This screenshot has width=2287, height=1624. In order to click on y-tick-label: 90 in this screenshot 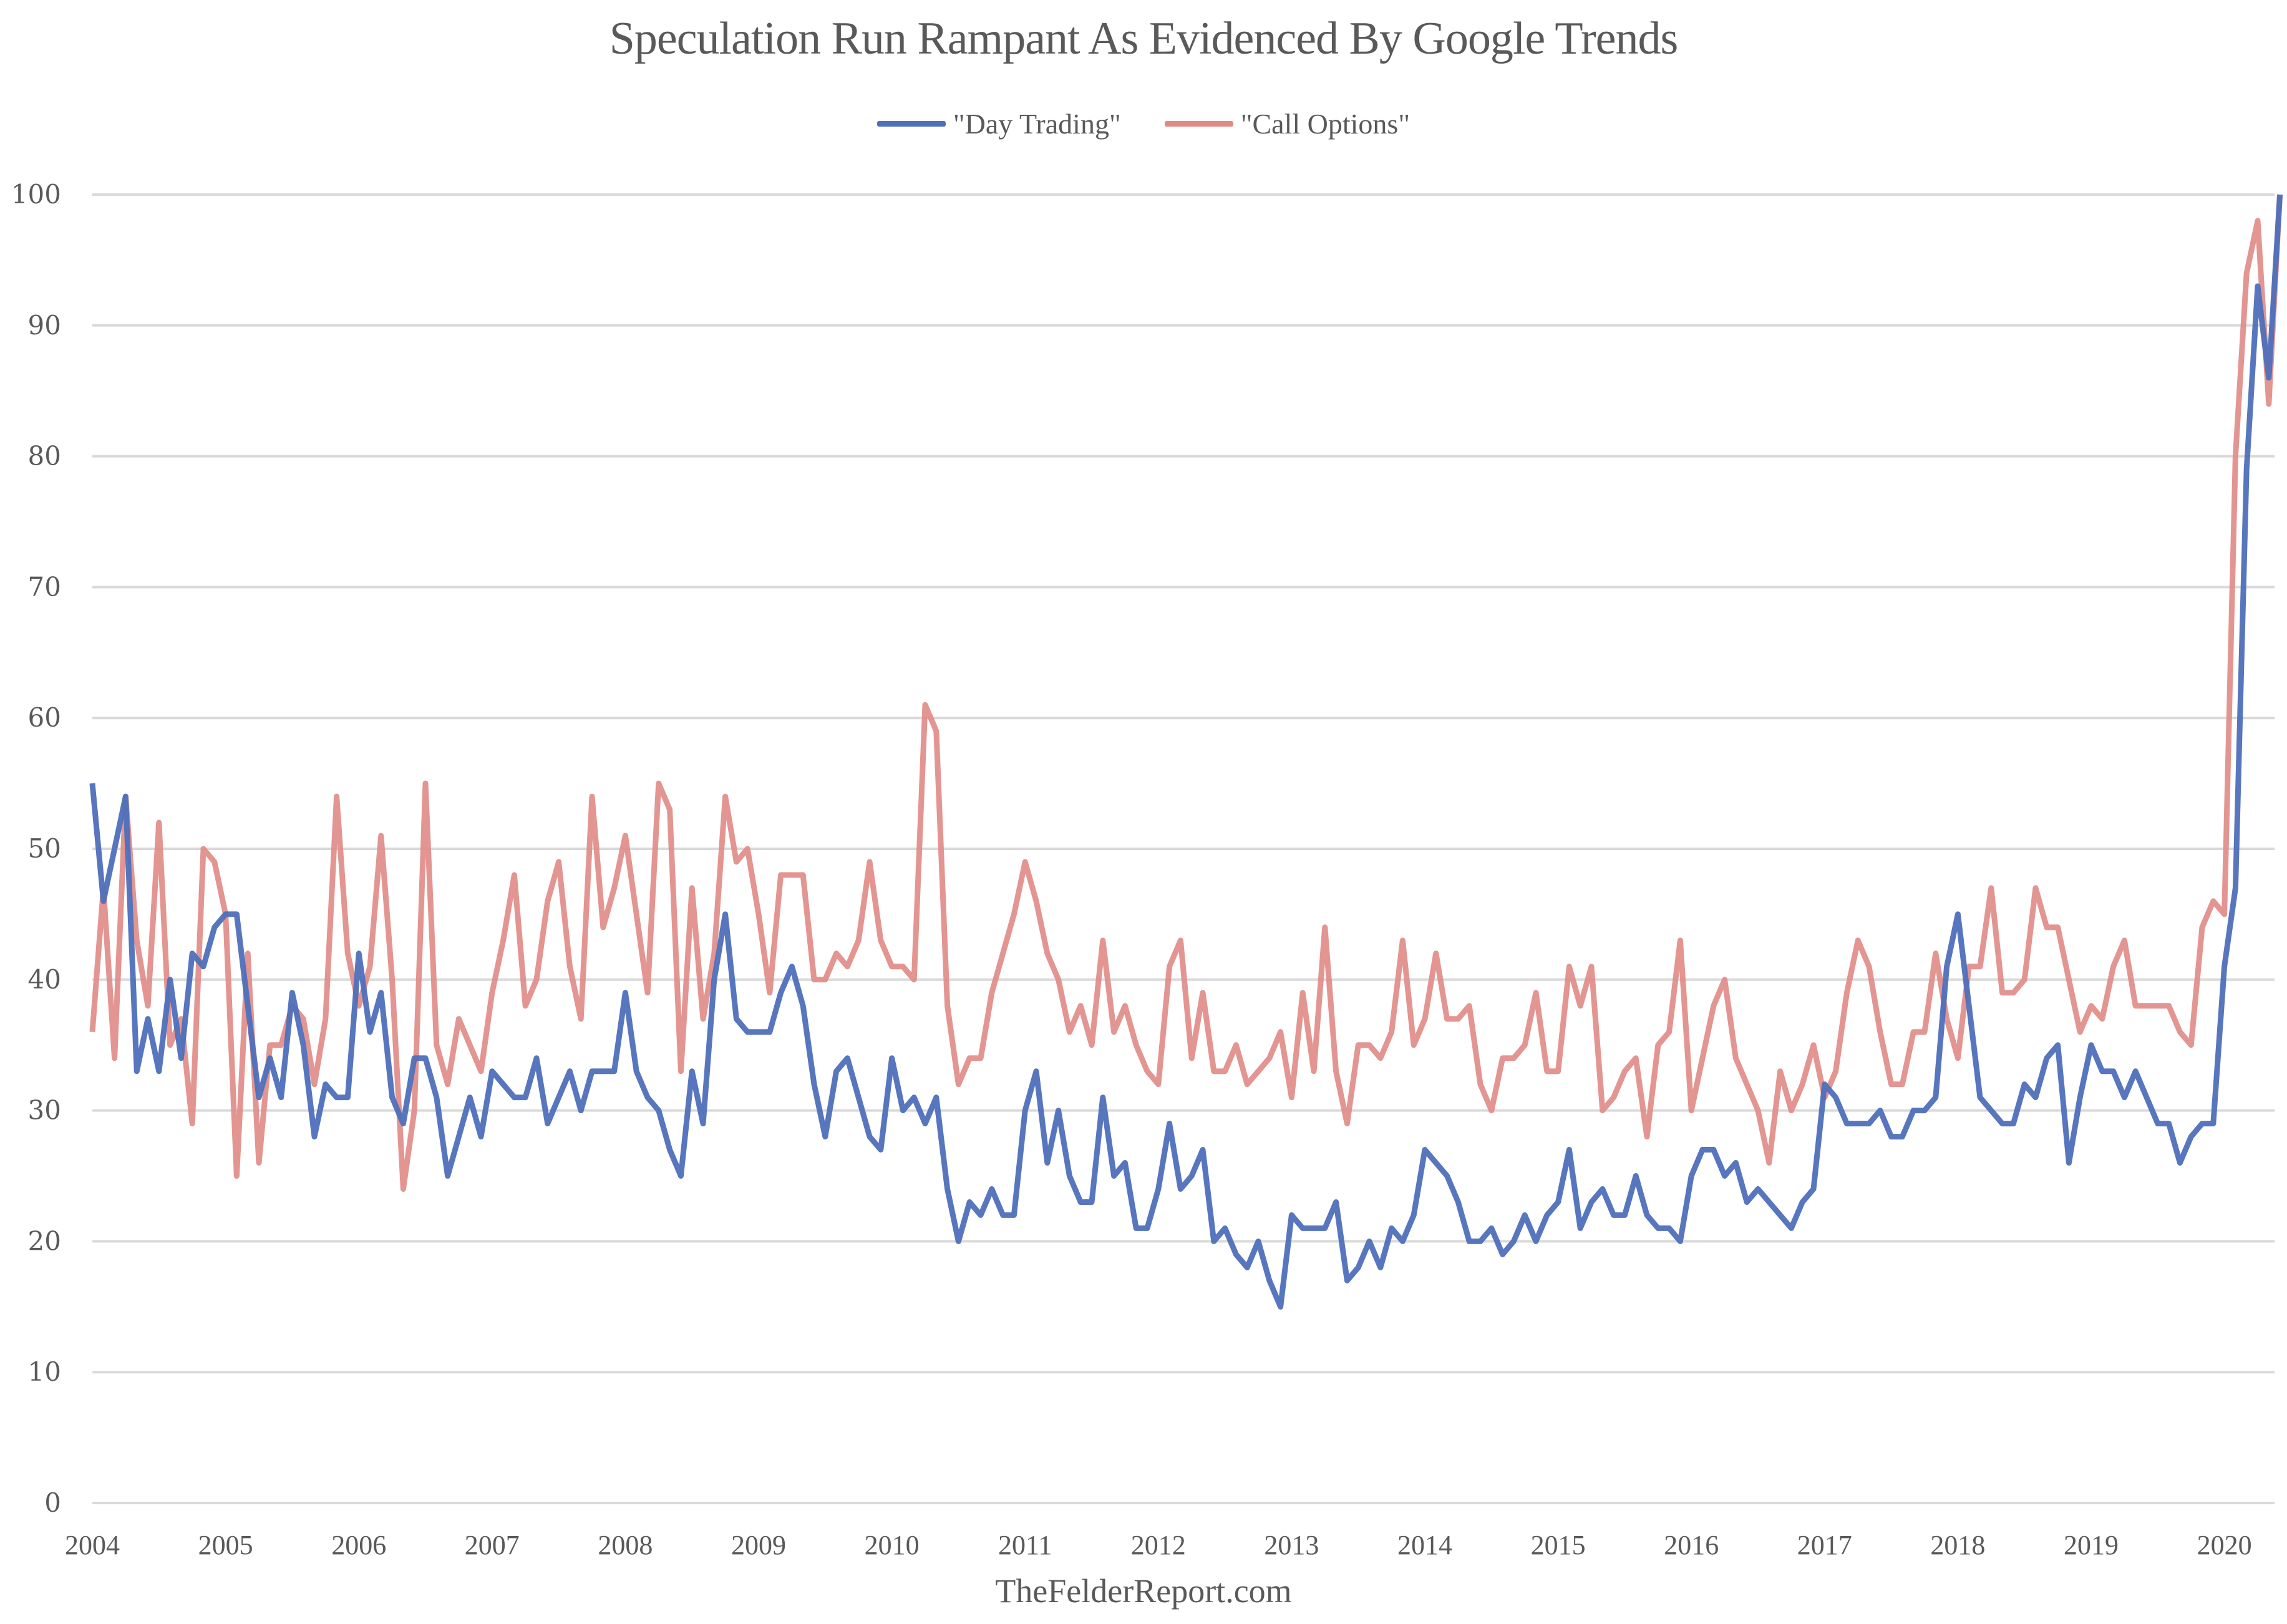, I will do `click(44, 325)`.